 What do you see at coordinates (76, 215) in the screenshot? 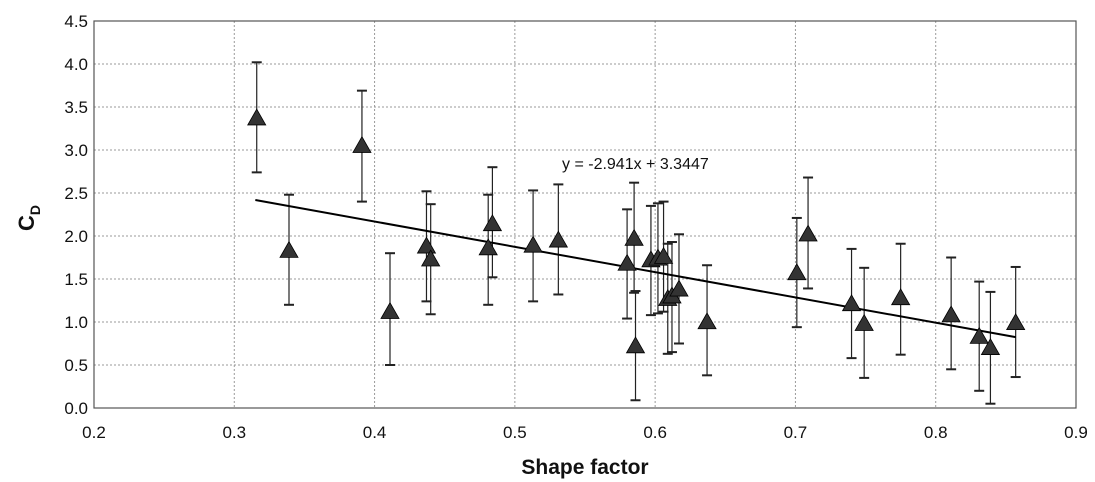
I see `y-axis-ticks: 0.0 0.5 1.0 1.5 2.0 2.5 3.0 3.5 4.0 4.5` at bounding box center [76, 215].